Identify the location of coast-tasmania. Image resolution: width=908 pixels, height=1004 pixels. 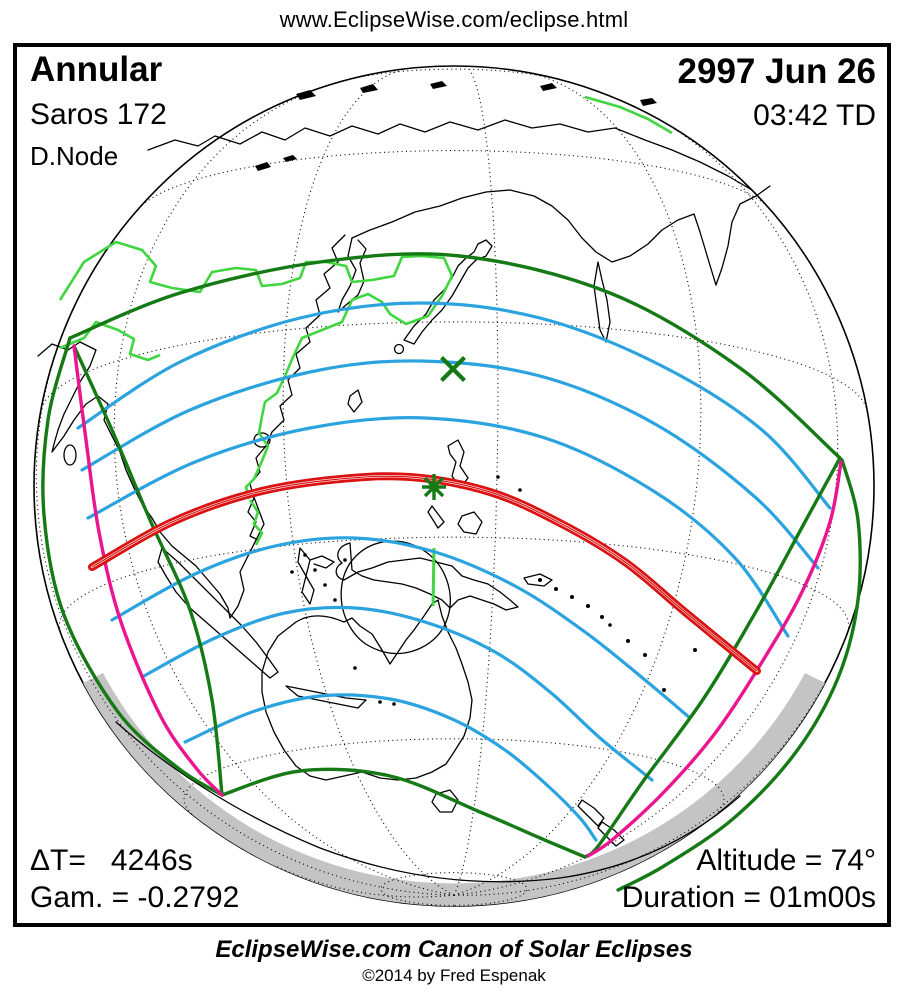
(445, 801).